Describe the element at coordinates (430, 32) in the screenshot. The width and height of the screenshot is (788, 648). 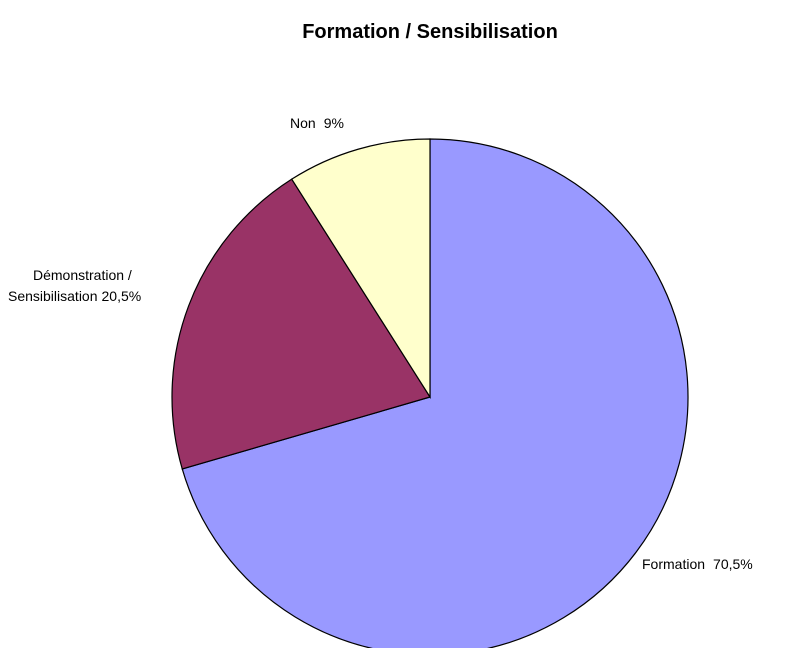
I see `chart-title: Formation / Sensibilisation` at that location.